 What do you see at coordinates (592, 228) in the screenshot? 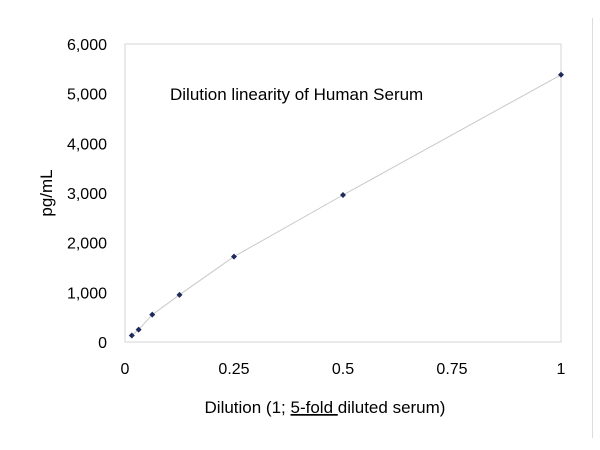
I see `right-frame-divider` at bounding box center [592, 228].